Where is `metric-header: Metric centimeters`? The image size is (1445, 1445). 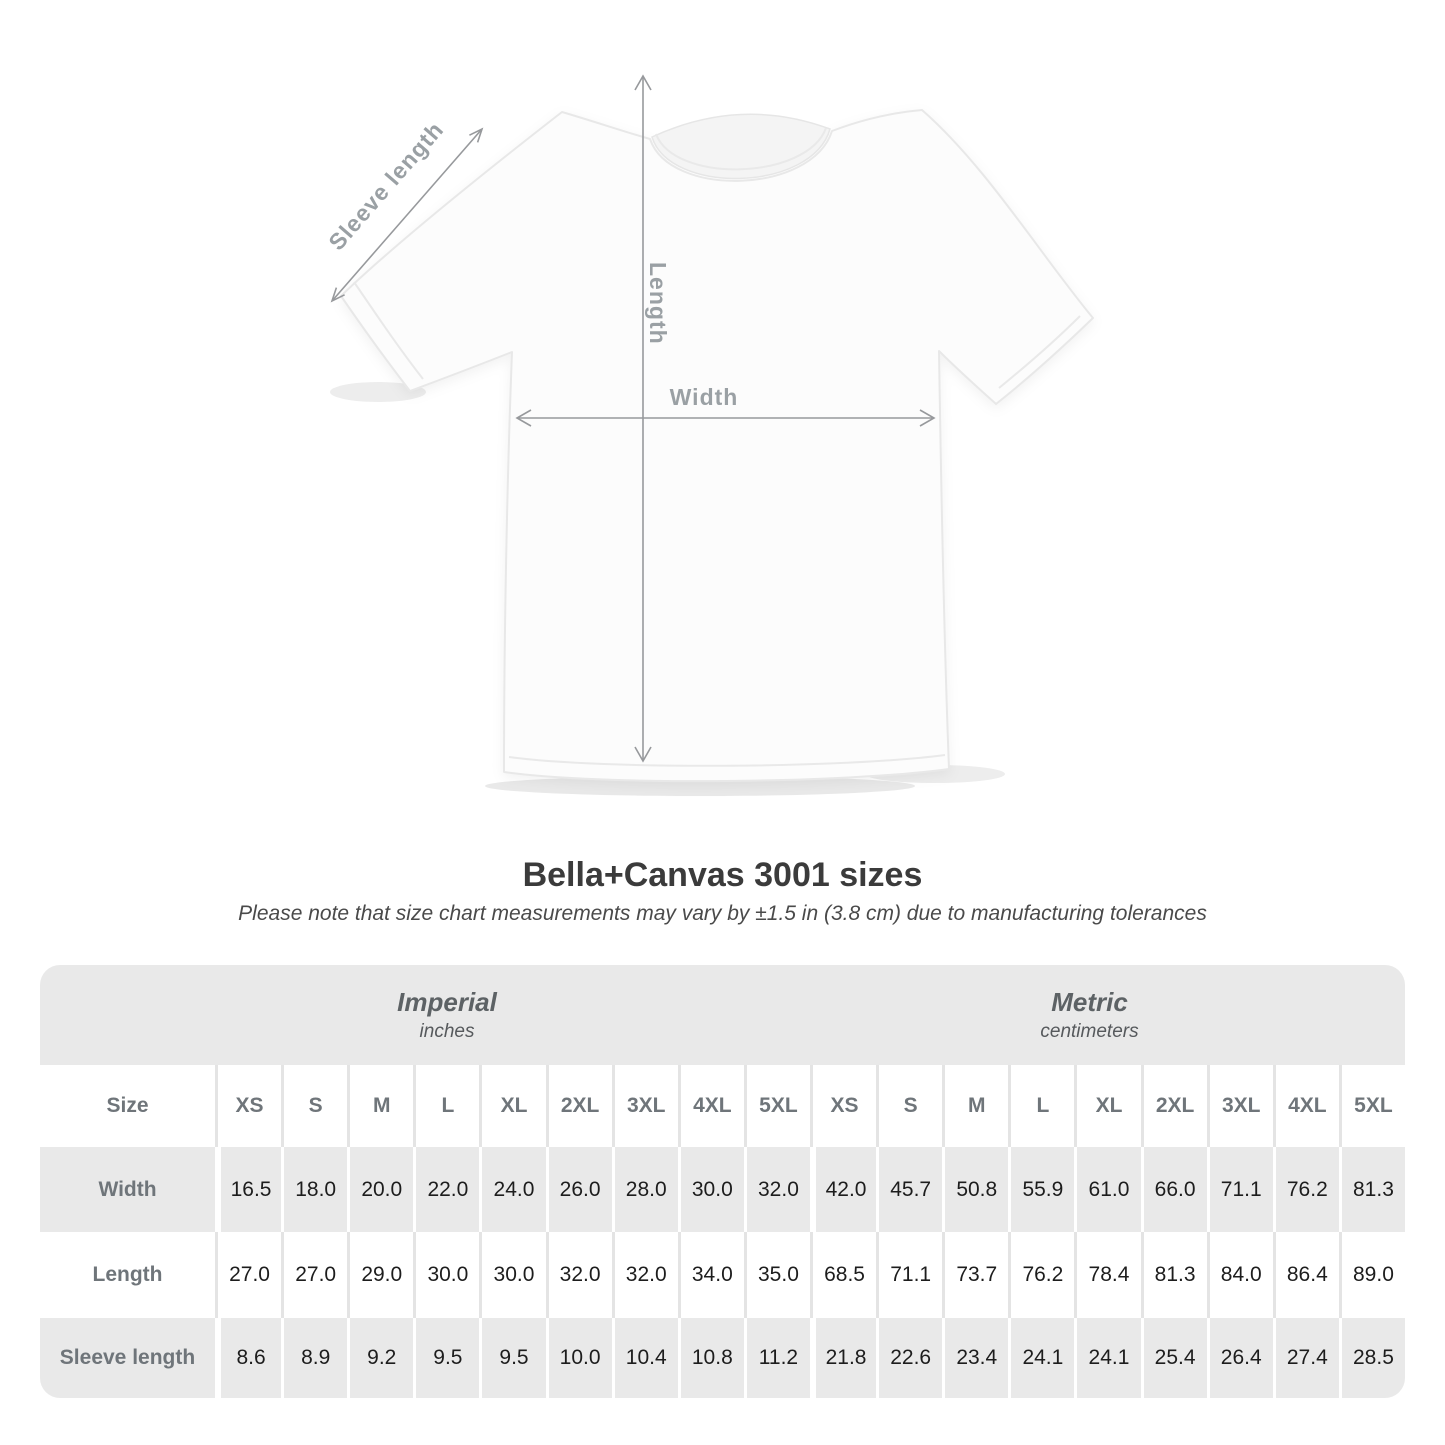 metric-header: Metric centimeters is located at coordinates (1107, 1015).